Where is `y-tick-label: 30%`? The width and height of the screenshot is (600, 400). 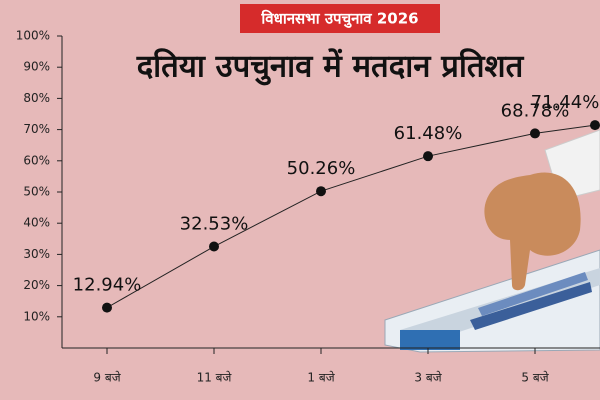 y-tick-label: 30% is located at coordinates (36, 254).